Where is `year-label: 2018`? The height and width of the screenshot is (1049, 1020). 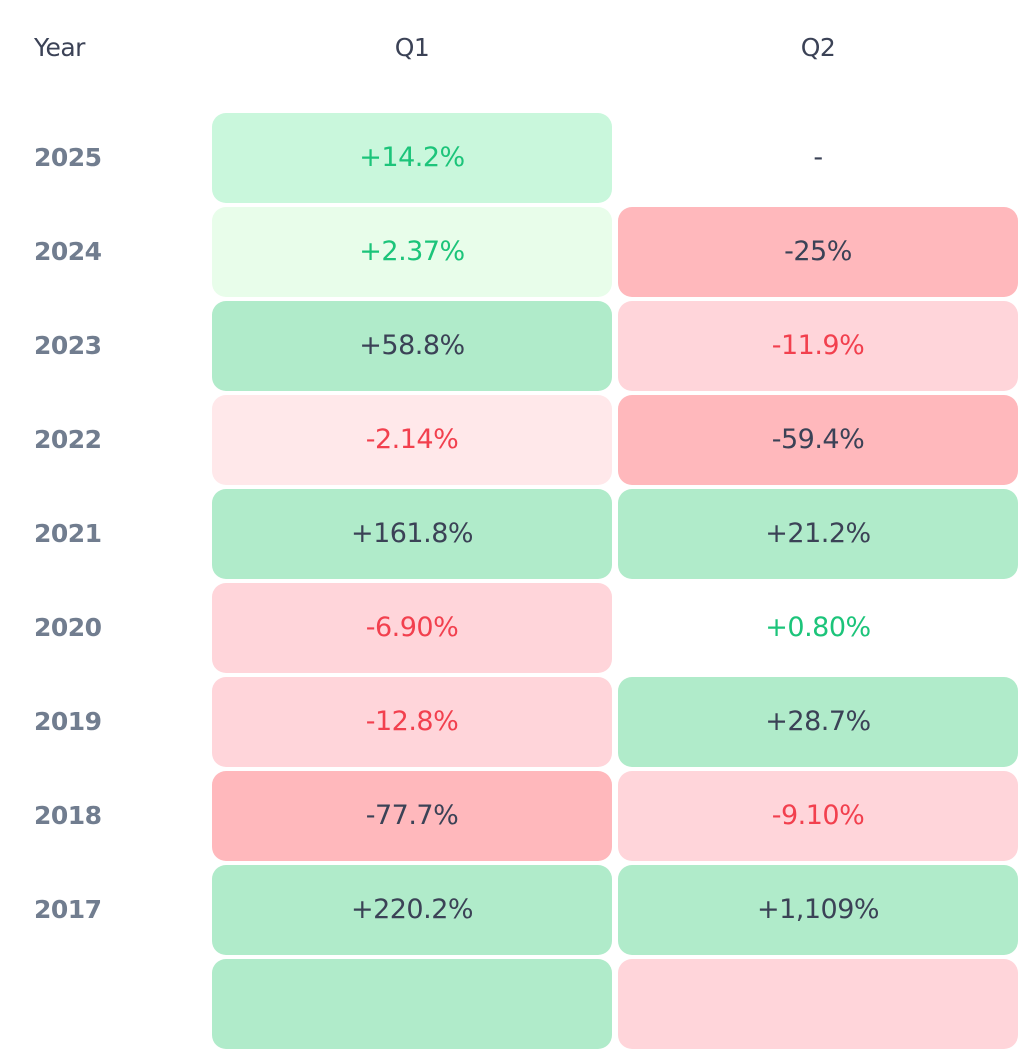 year-label: 2018 is located at coordinates (68, 815).